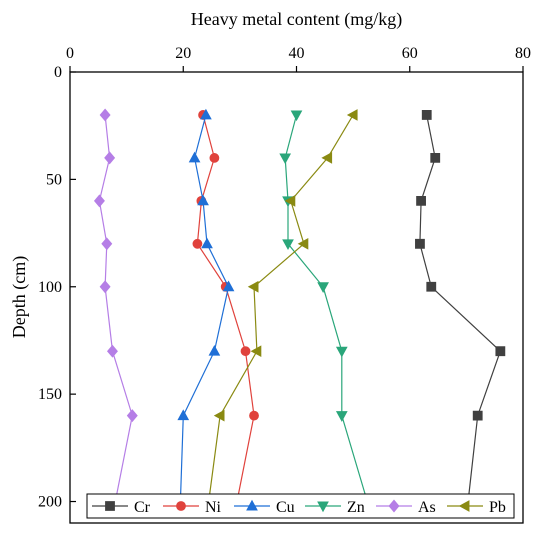 Image resolution: width=550 pixels, height=541 pixels. What do you see at coordinates (356, 507) in the screenshot?
I see `legend-label: Zn` at bounding box center [356, 507].